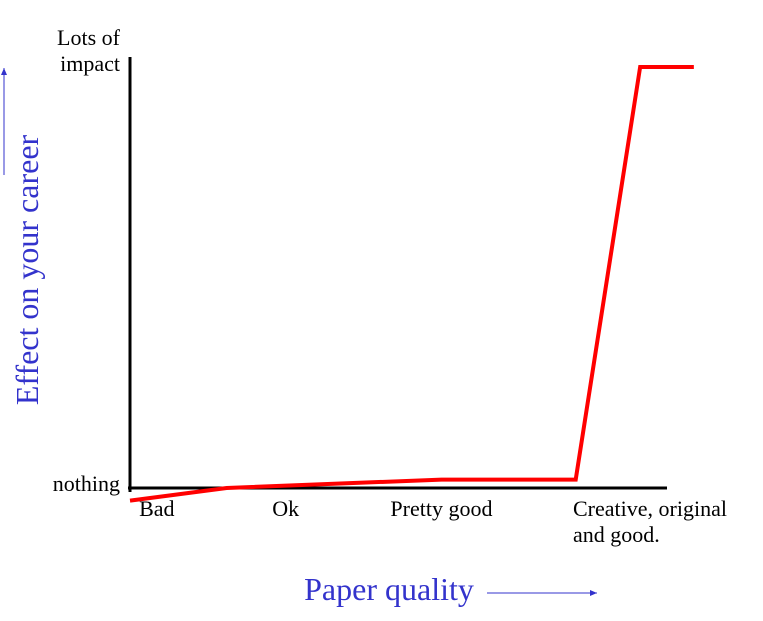 This screenshot has height=621, width=763. I want to click on x-tick-label: Bad, so click(157, 508).